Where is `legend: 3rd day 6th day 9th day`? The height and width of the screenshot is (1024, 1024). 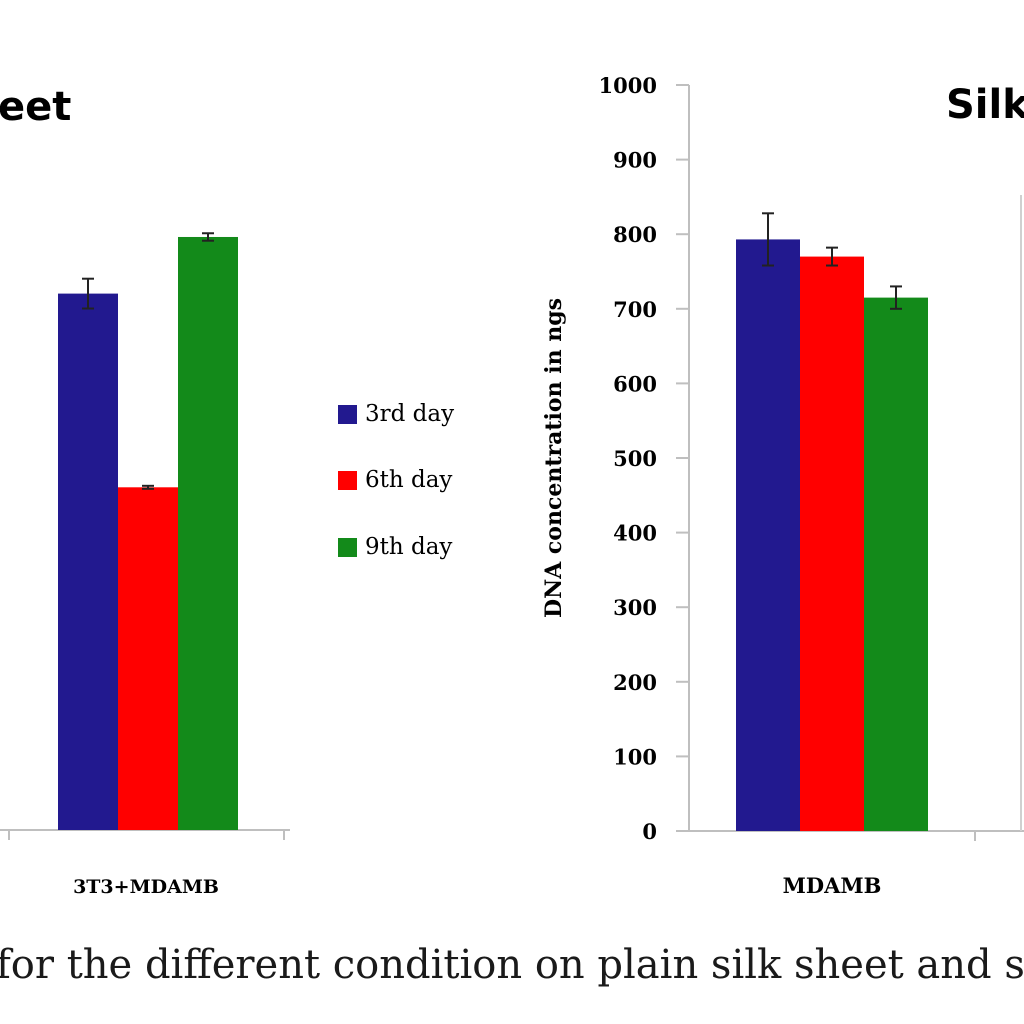
legend: 3rd day 6th day 9th day is located at coordinates (396, 480).